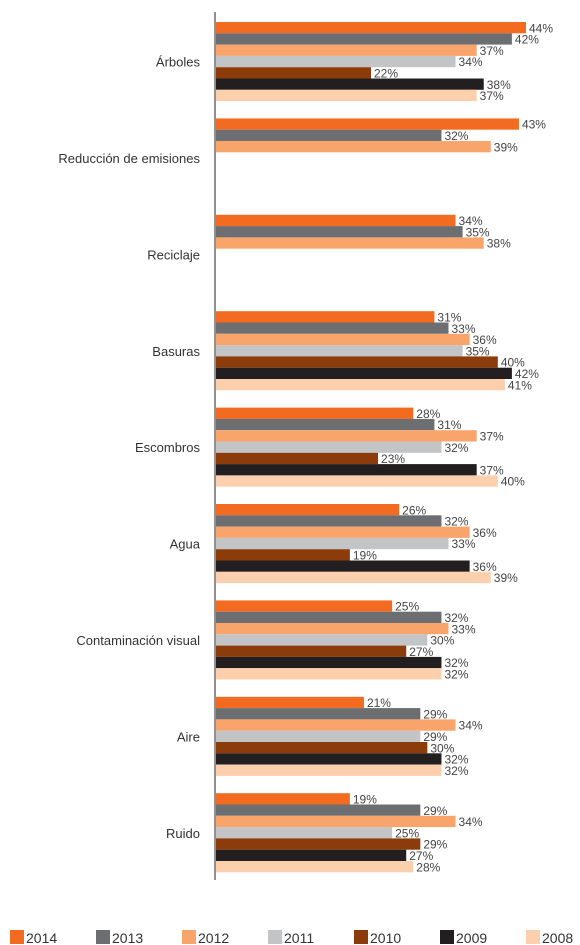  What do you see at coordinates (456, 618) in the screenshot?
I see `data-label-contaminacion-visual-2013: 32%` at bounding box center [456, 618].